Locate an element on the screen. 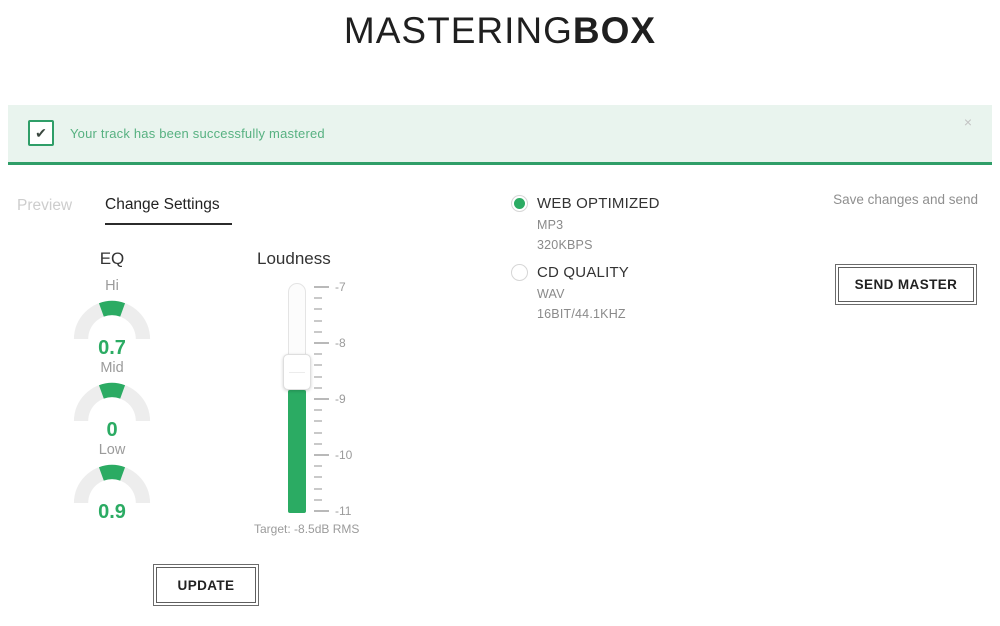 This screenshot has width=1000, height=626. radio-web-optimized is located at coordinates (519, 203).